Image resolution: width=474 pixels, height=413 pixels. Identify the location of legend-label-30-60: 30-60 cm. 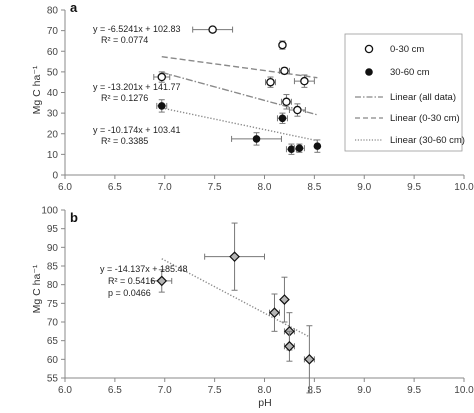
(410, 72).